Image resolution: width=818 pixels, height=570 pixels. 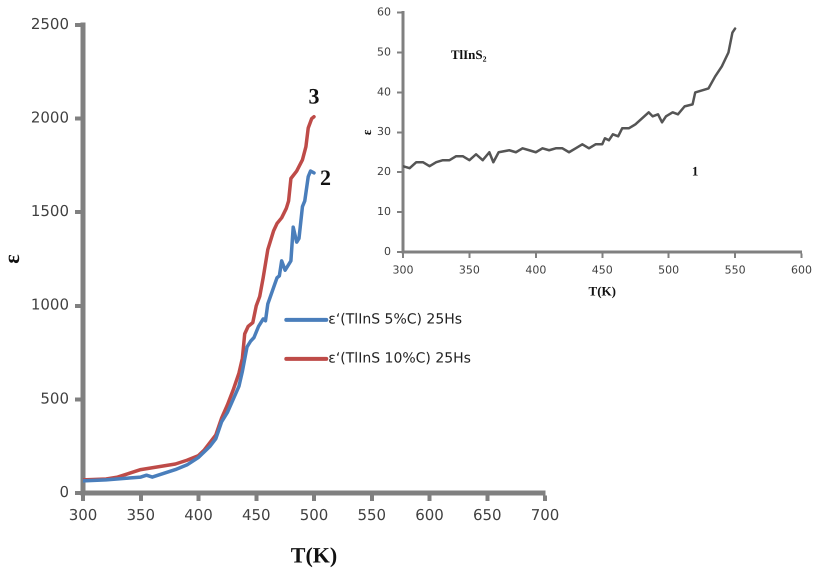 I want to click on legend-label: ε‘(TlInS 10%C) 25Hs, so click(x=399, y=358).